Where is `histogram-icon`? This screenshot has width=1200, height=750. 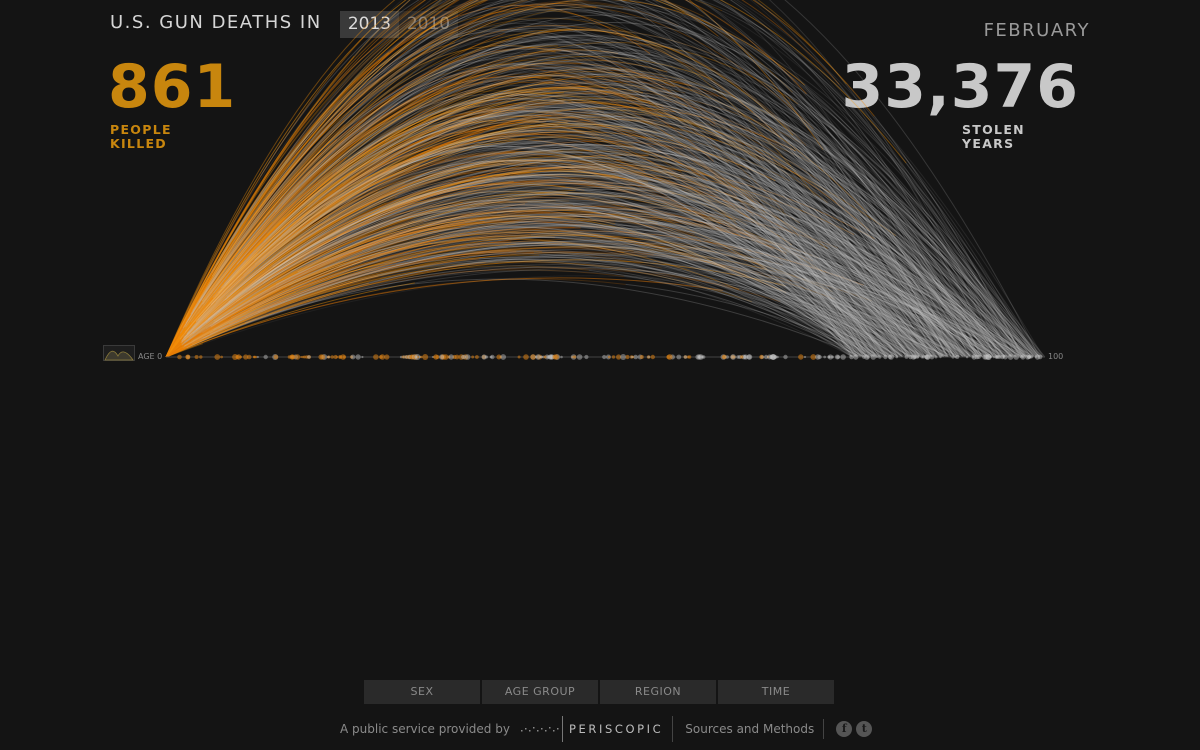 histogram-icon is located at coordinates (119, 353).